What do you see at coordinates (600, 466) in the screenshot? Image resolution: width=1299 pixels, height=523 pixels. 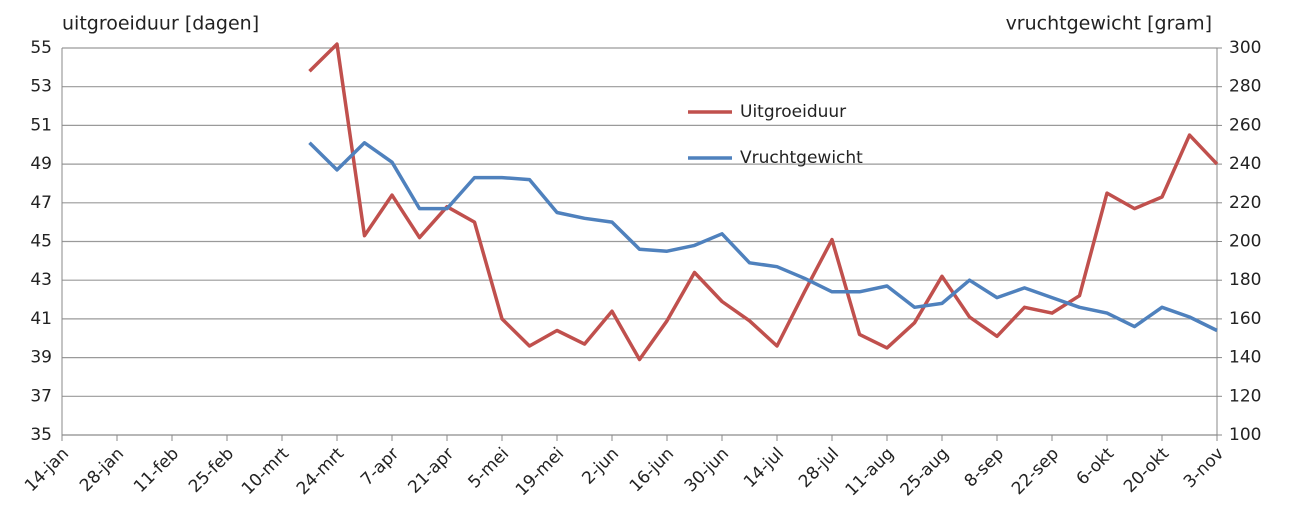 I see `x-tick-label: 2-jun` at bounding box center [600, 466].